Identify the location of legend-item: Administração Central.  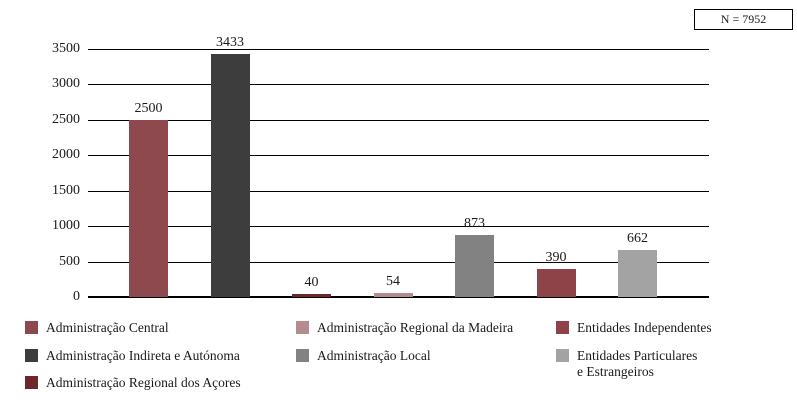
(133, 328).